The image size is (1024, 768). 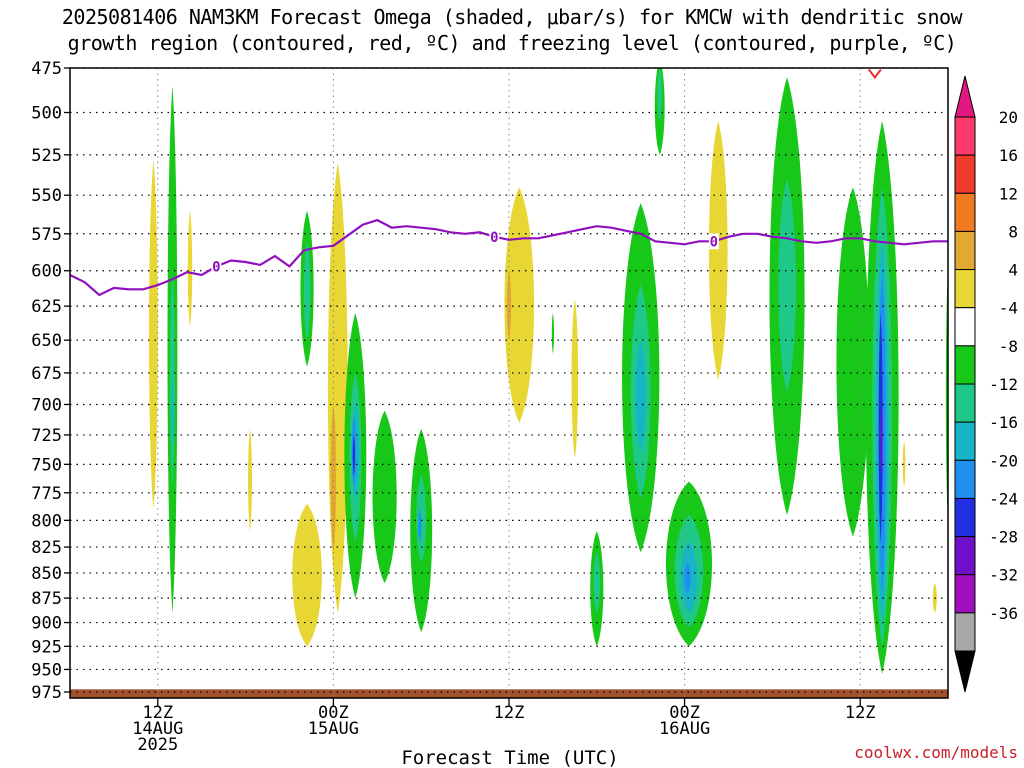 I want to click on colorbar-label-0: 20, so click(x=1008, y=117).